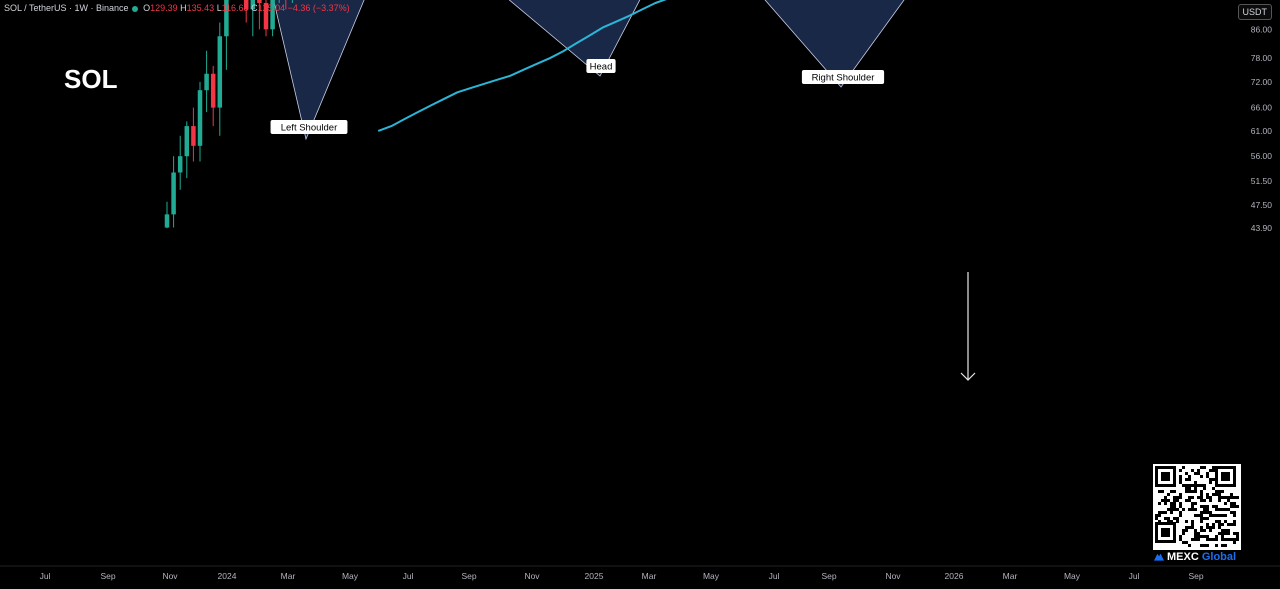  Describe the element at coordinates (319, 70) in the screenshot. I see `left-shoulder-triangle` at that location.